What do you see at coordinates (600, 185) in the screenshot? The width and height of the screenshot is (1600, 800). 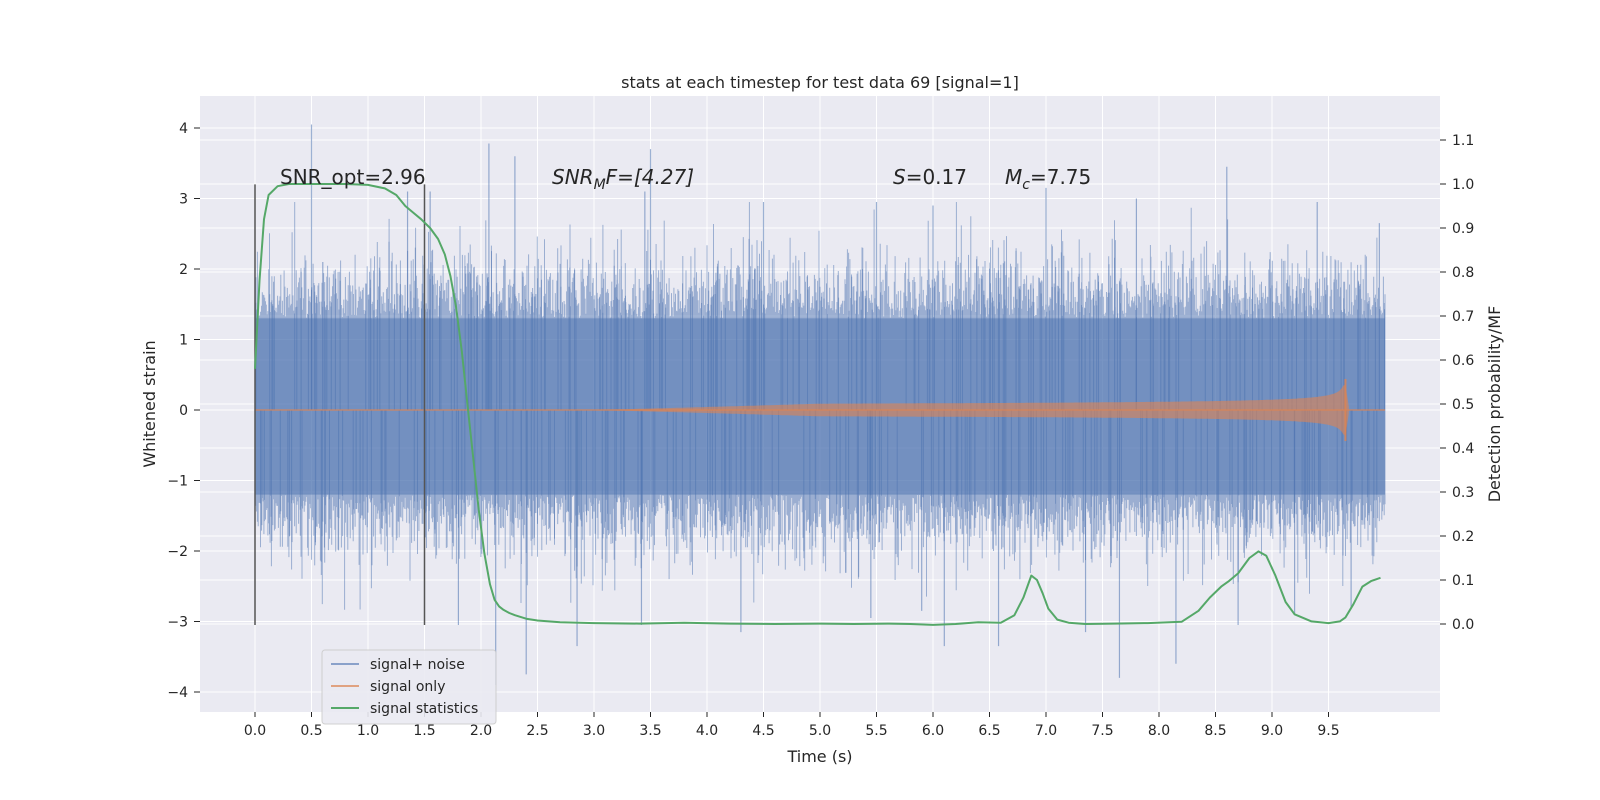 I see `annotation-snr-mf-sub: M` at bounding box center [600, 185].